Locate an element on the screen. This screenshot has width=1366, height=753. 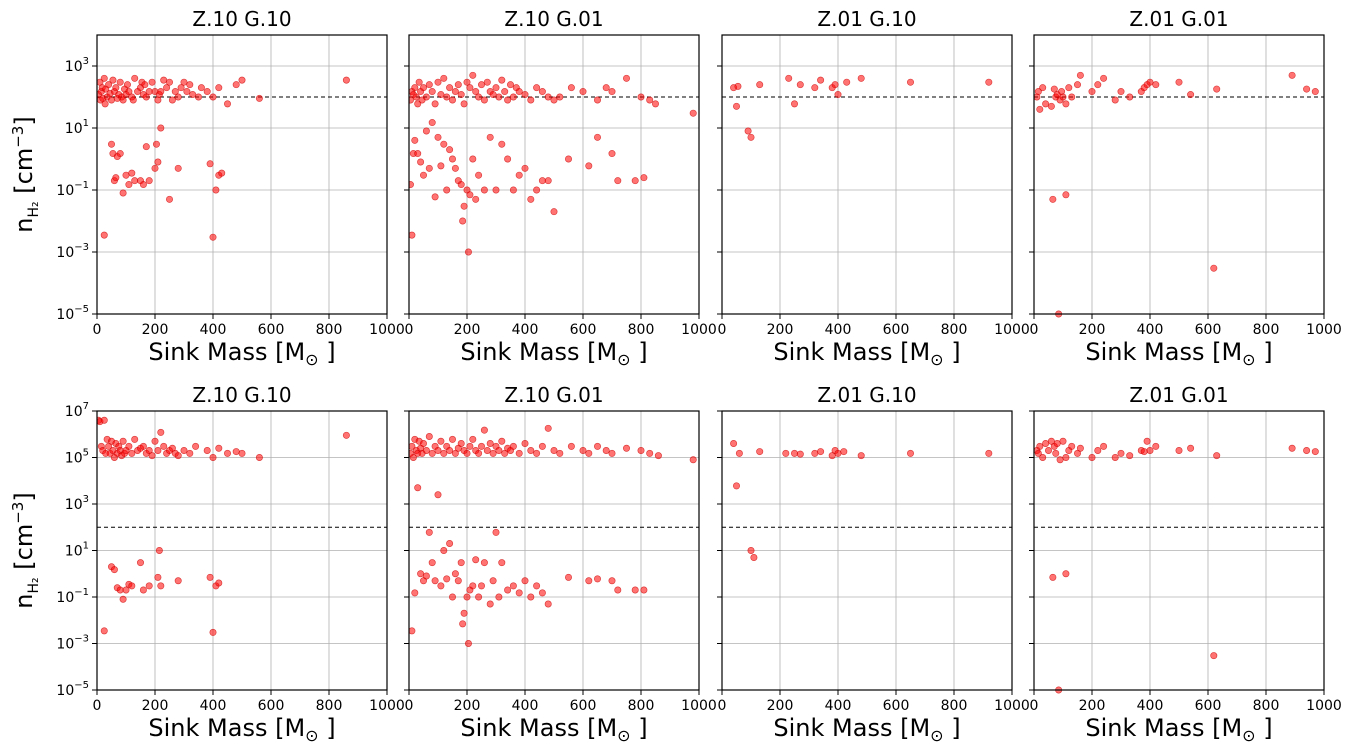
panel-title: Z.10 G.10 is located at coordinates (241, 19).